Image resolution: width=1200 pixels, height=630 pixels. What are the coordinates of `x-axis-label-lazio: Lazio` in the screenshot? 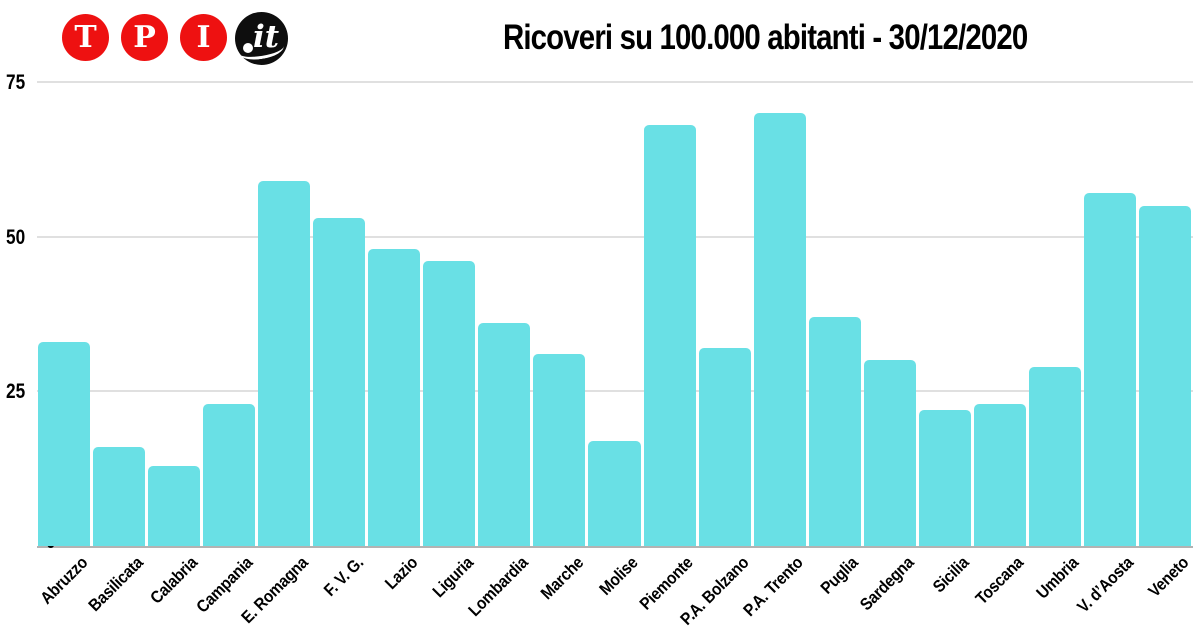 It's located at (401, 573).